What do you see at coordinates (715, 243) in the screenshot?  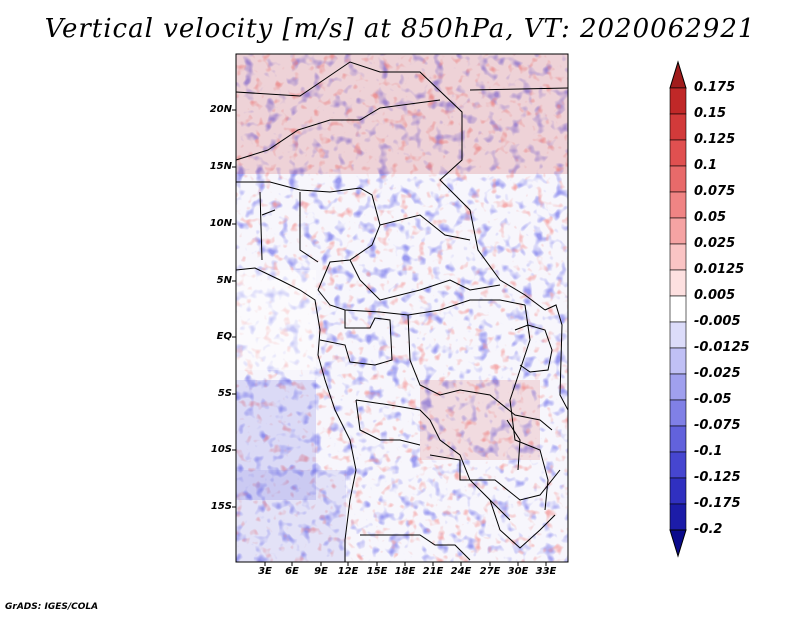 I see `colorbar-label: 0.025` at bounding box center [715, 243].